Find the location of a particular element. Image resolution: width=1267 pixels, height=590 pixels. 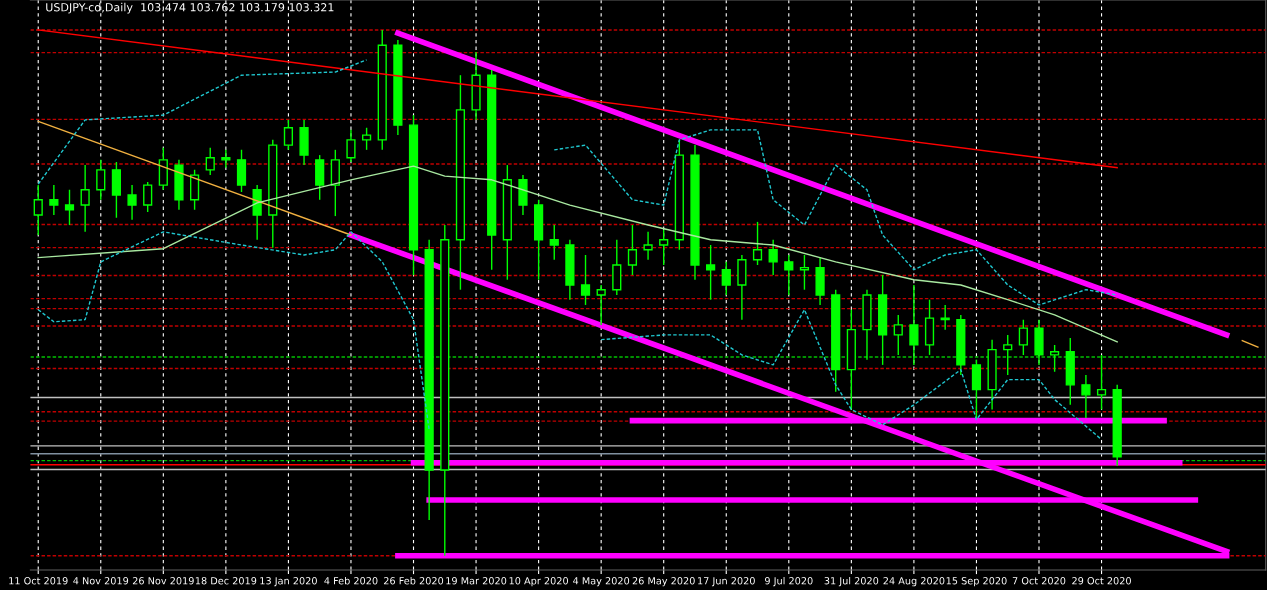

x-tick-label: 9 Jul 2020 is located at coordinates (789, 581).